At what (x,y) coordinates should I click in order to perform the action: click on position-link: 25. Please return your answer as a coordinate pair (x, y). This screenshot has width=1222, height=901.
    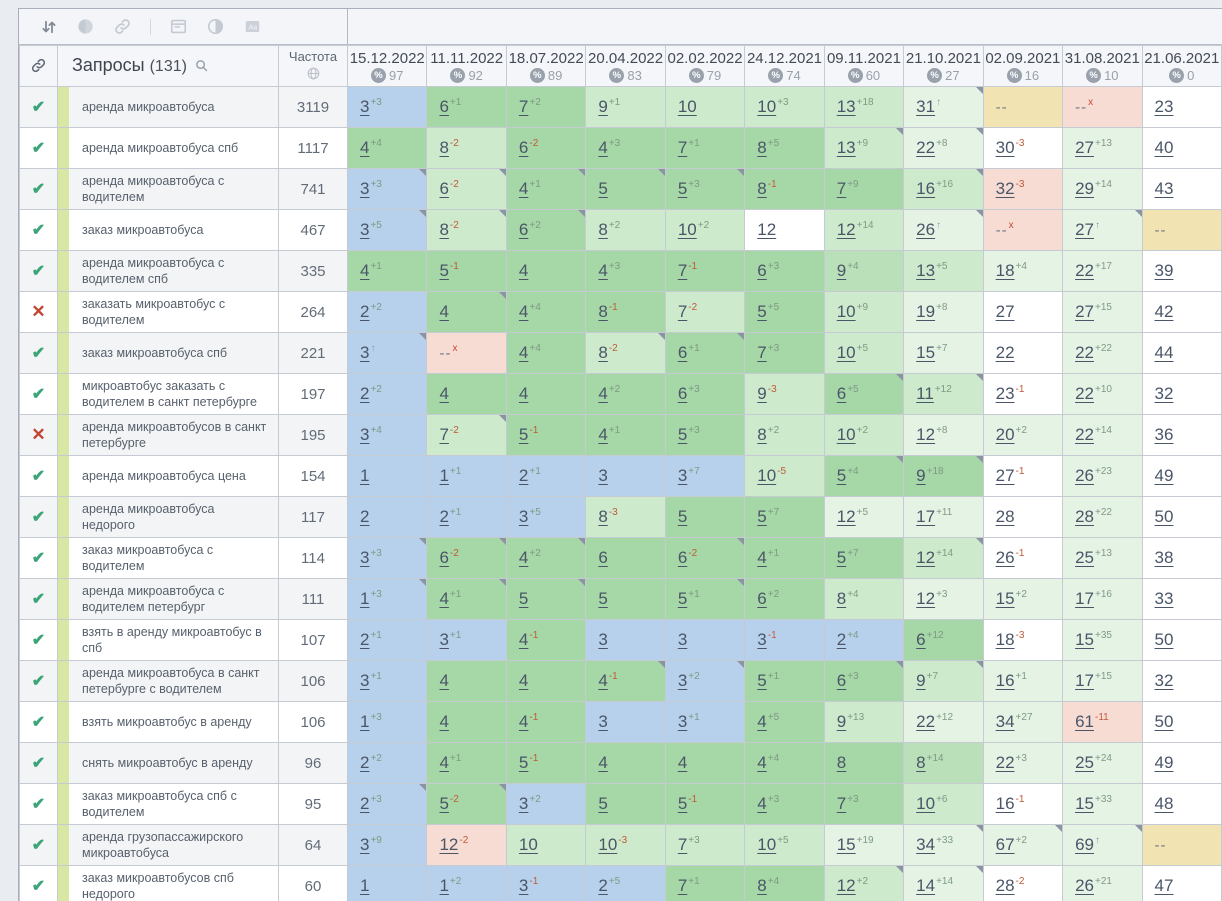
    Looking at the image, I should click on (1084, 762).